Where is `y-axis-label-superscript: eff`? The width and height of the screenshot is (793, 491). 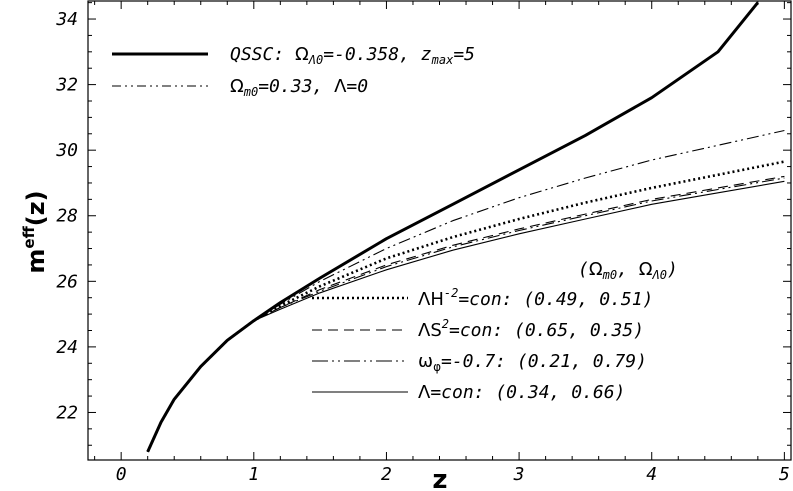
y-axis-label-superscript: eff is located at coordinates (29, 236).